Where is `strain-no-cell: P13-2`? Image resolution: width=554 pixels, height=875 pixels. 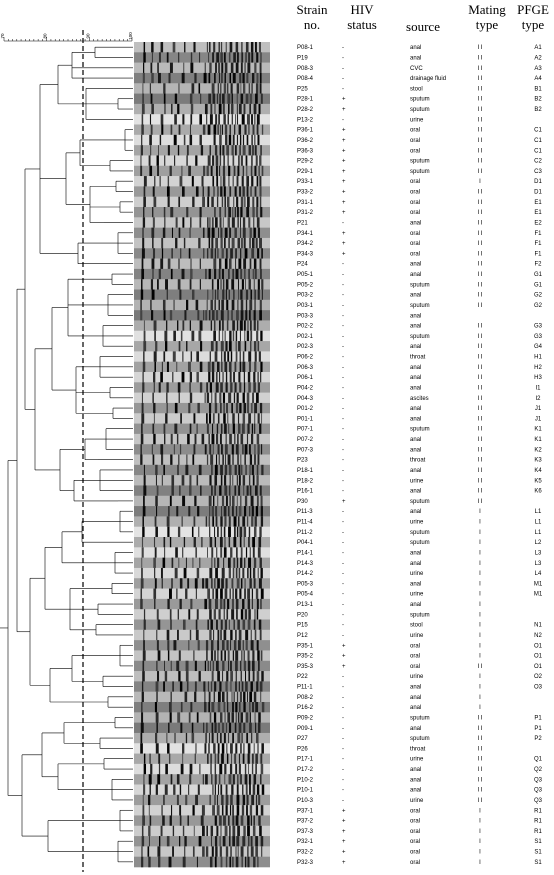 strain-no-cell: P13-2 is located at coordinates (305, 120).